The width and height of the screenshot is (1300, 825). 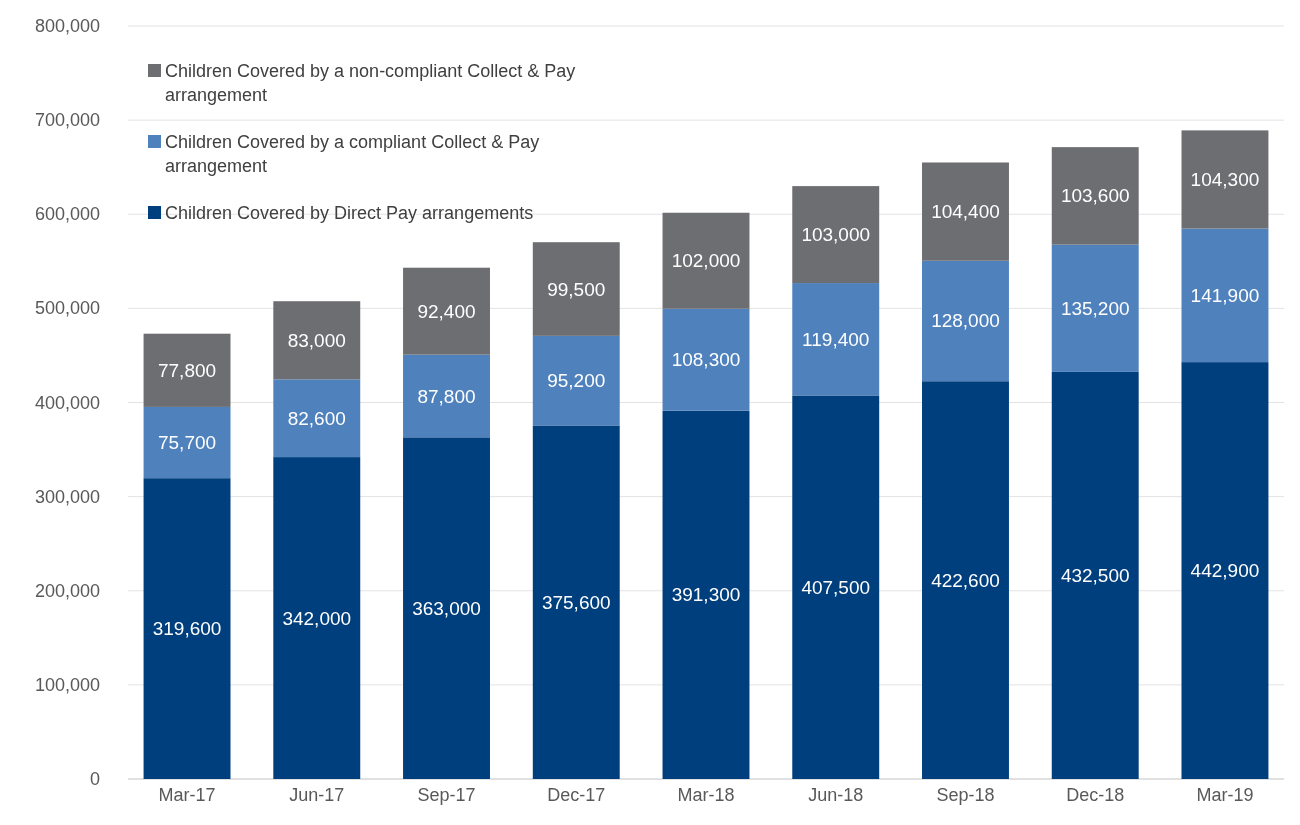 I want to click on data-label: 128,000, so click(x=965, y=321).